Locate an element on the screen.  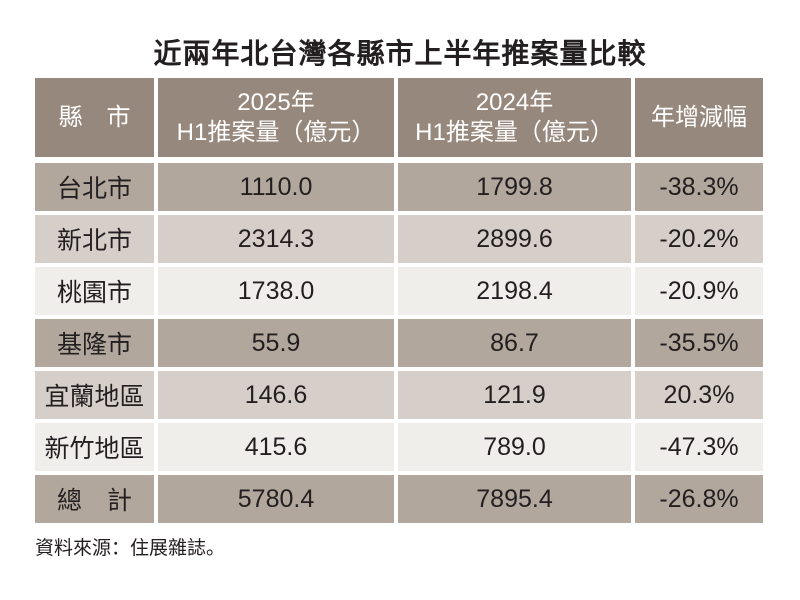
value-2024-cell: 789.0 is located at coordinates (516, 449).